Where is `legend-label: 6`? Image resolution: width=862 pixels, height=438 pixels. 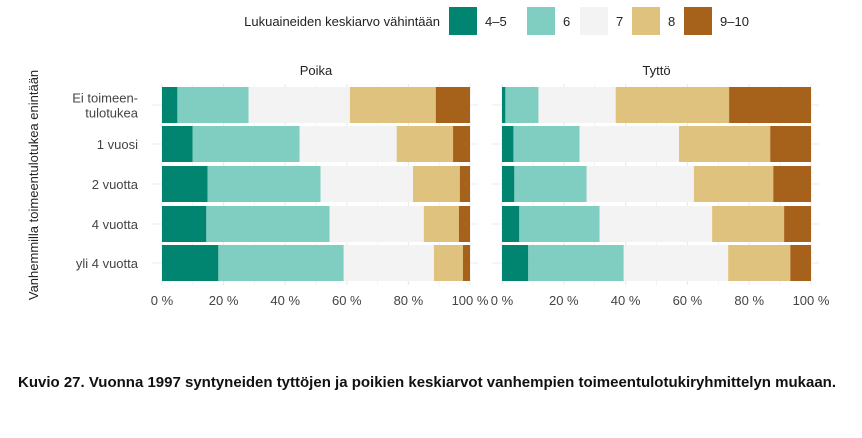 legend-label: 6 is located at coordinates (566, 21).